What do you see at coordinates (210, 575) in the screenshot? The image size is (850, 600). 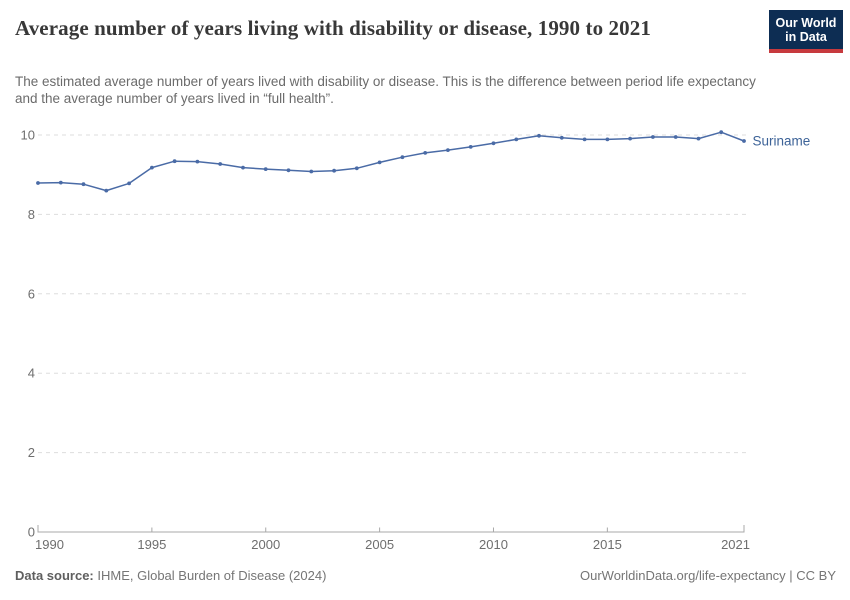 I see `data-source-text: IHME, Global Burden of Disease (2024)` at bounding box center [210, 575].